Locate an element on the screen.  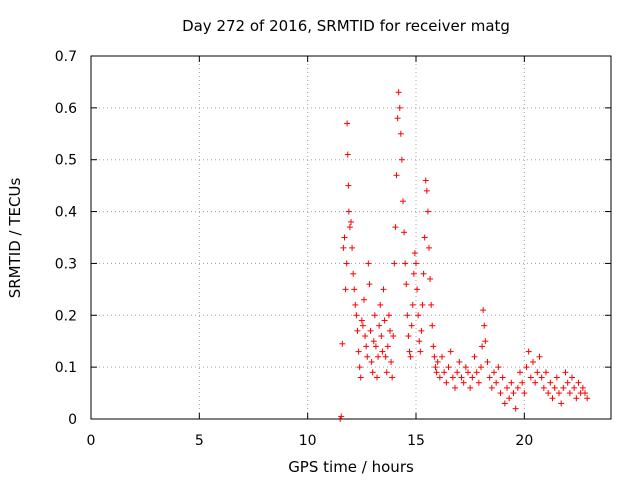
x-tick-label: 10 is located at coordinates (308, 441).